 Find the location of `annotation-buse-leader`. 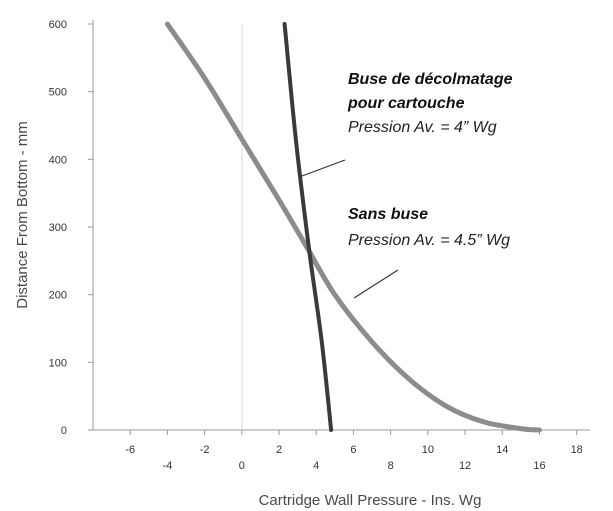

annotation-buse-leader is located at coordinates (323, 168).